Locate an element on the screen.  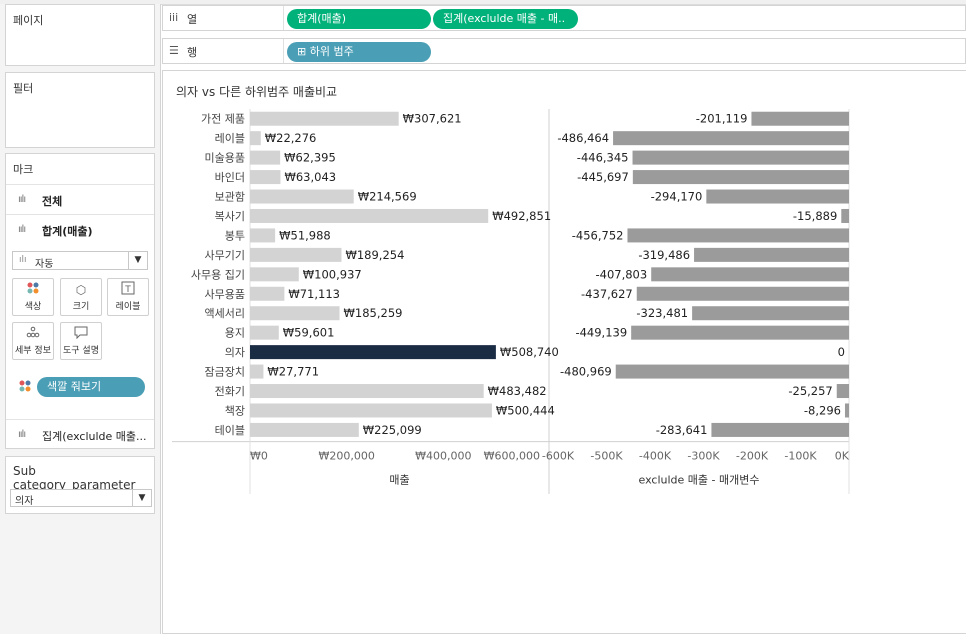
tooltip-button: 도구 설명 is located at coordinates (81, 341).